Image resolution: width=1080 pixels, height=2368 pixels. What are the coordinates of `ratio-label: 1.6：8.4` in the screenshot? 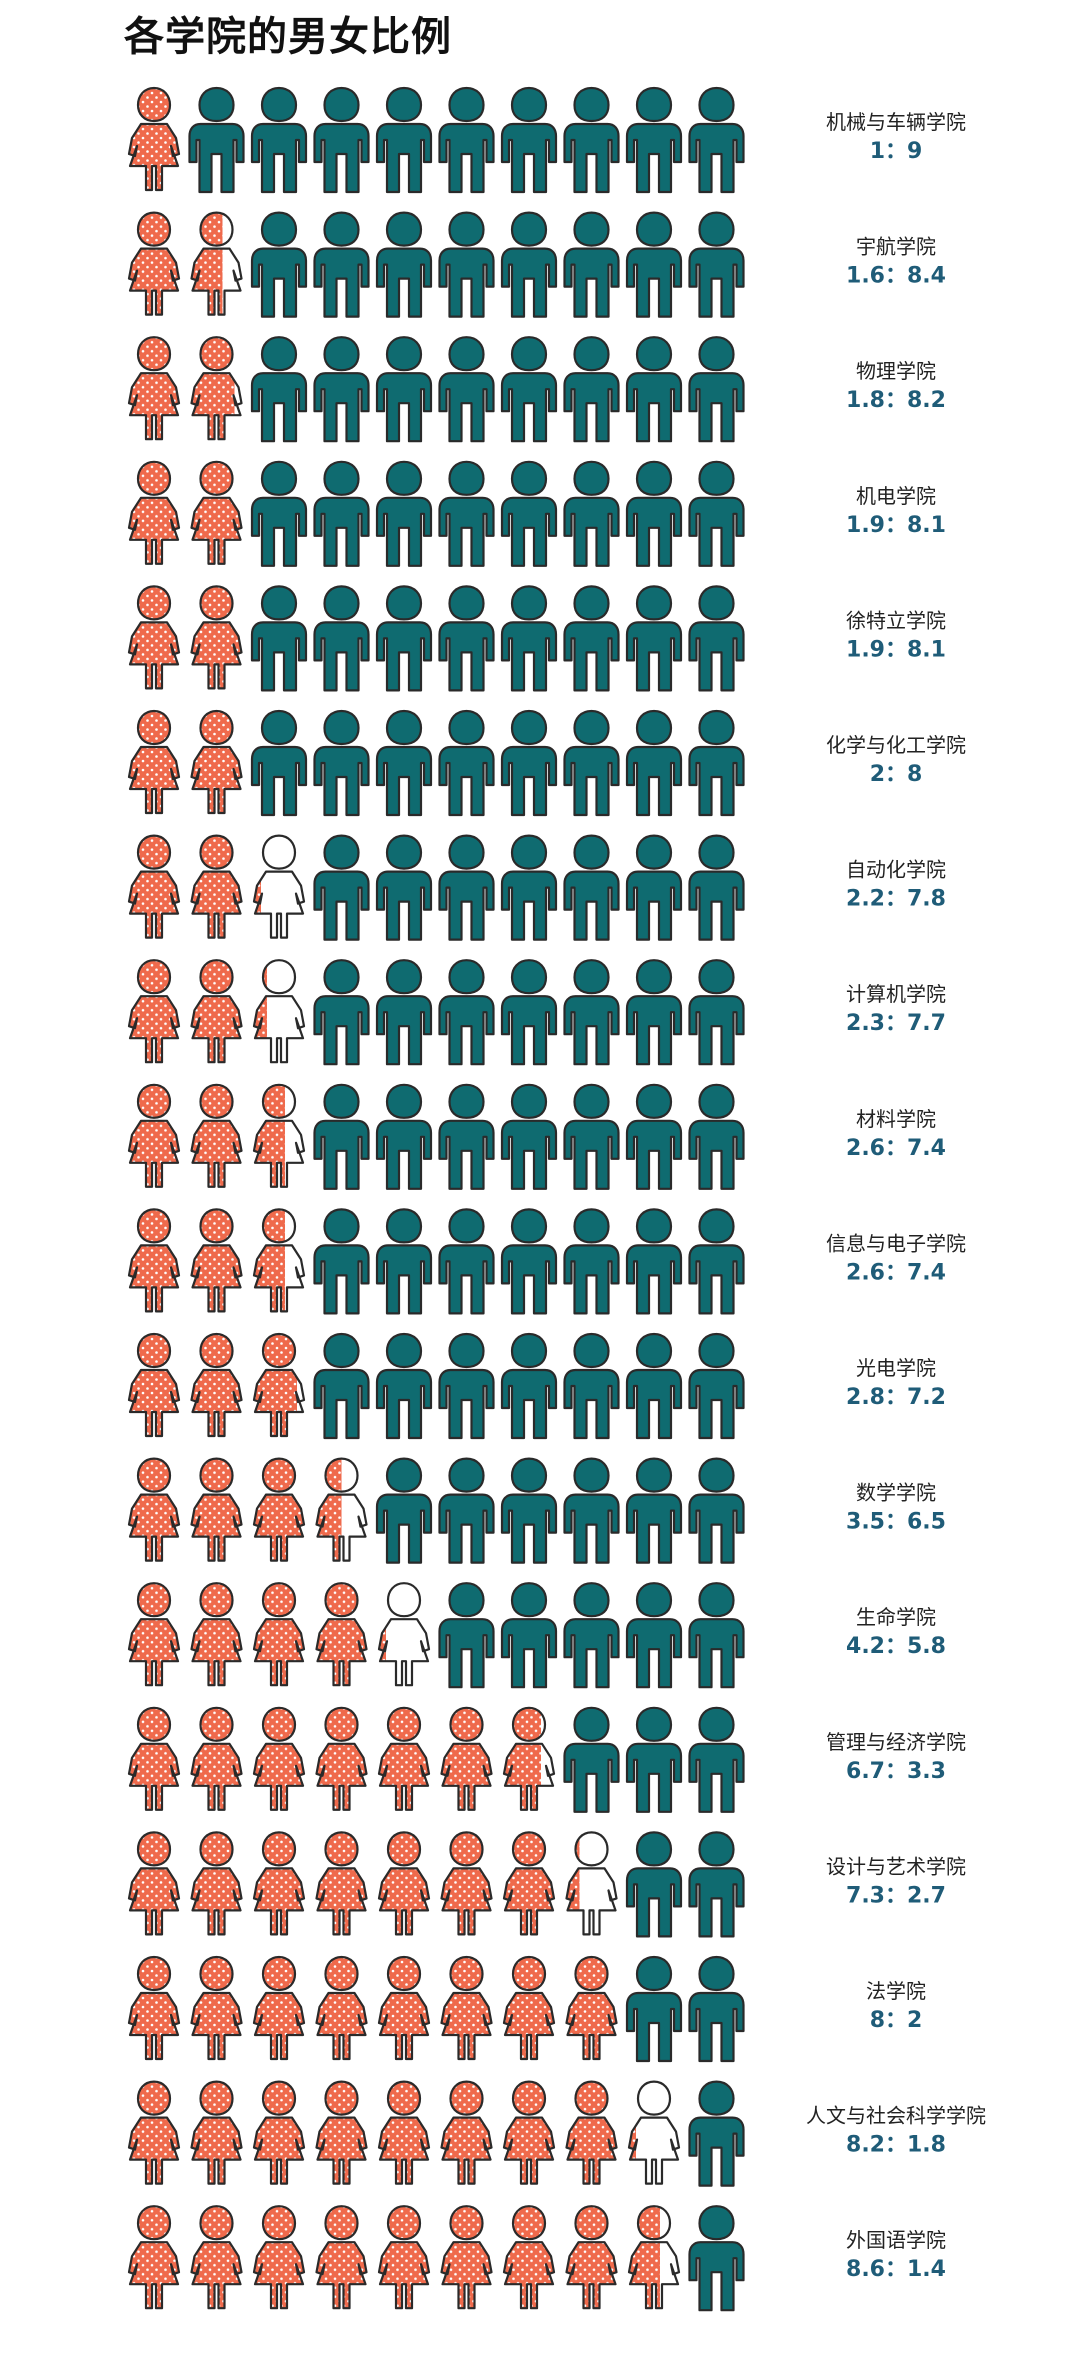 It's located at (896, 276).